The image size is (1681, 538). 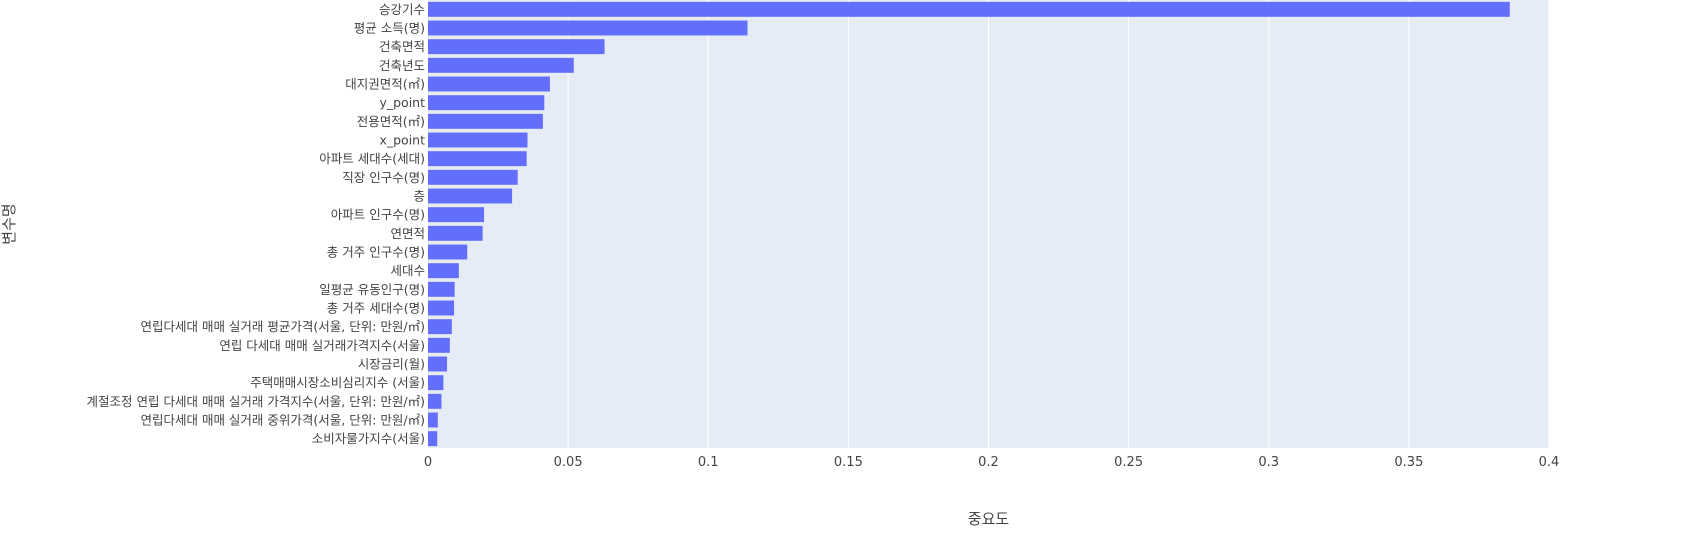 I want to click on x-tick-labels: 0 0.05 0.1 0.15 0.2 0.25 0.3 0.35 0.4, so click(x=991, y=462).